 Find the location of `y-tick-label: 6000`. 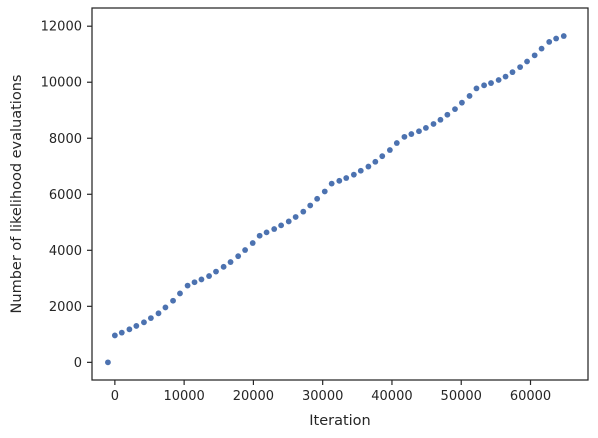

y-tick-label: 6000 is located at coordinates (65, 195).